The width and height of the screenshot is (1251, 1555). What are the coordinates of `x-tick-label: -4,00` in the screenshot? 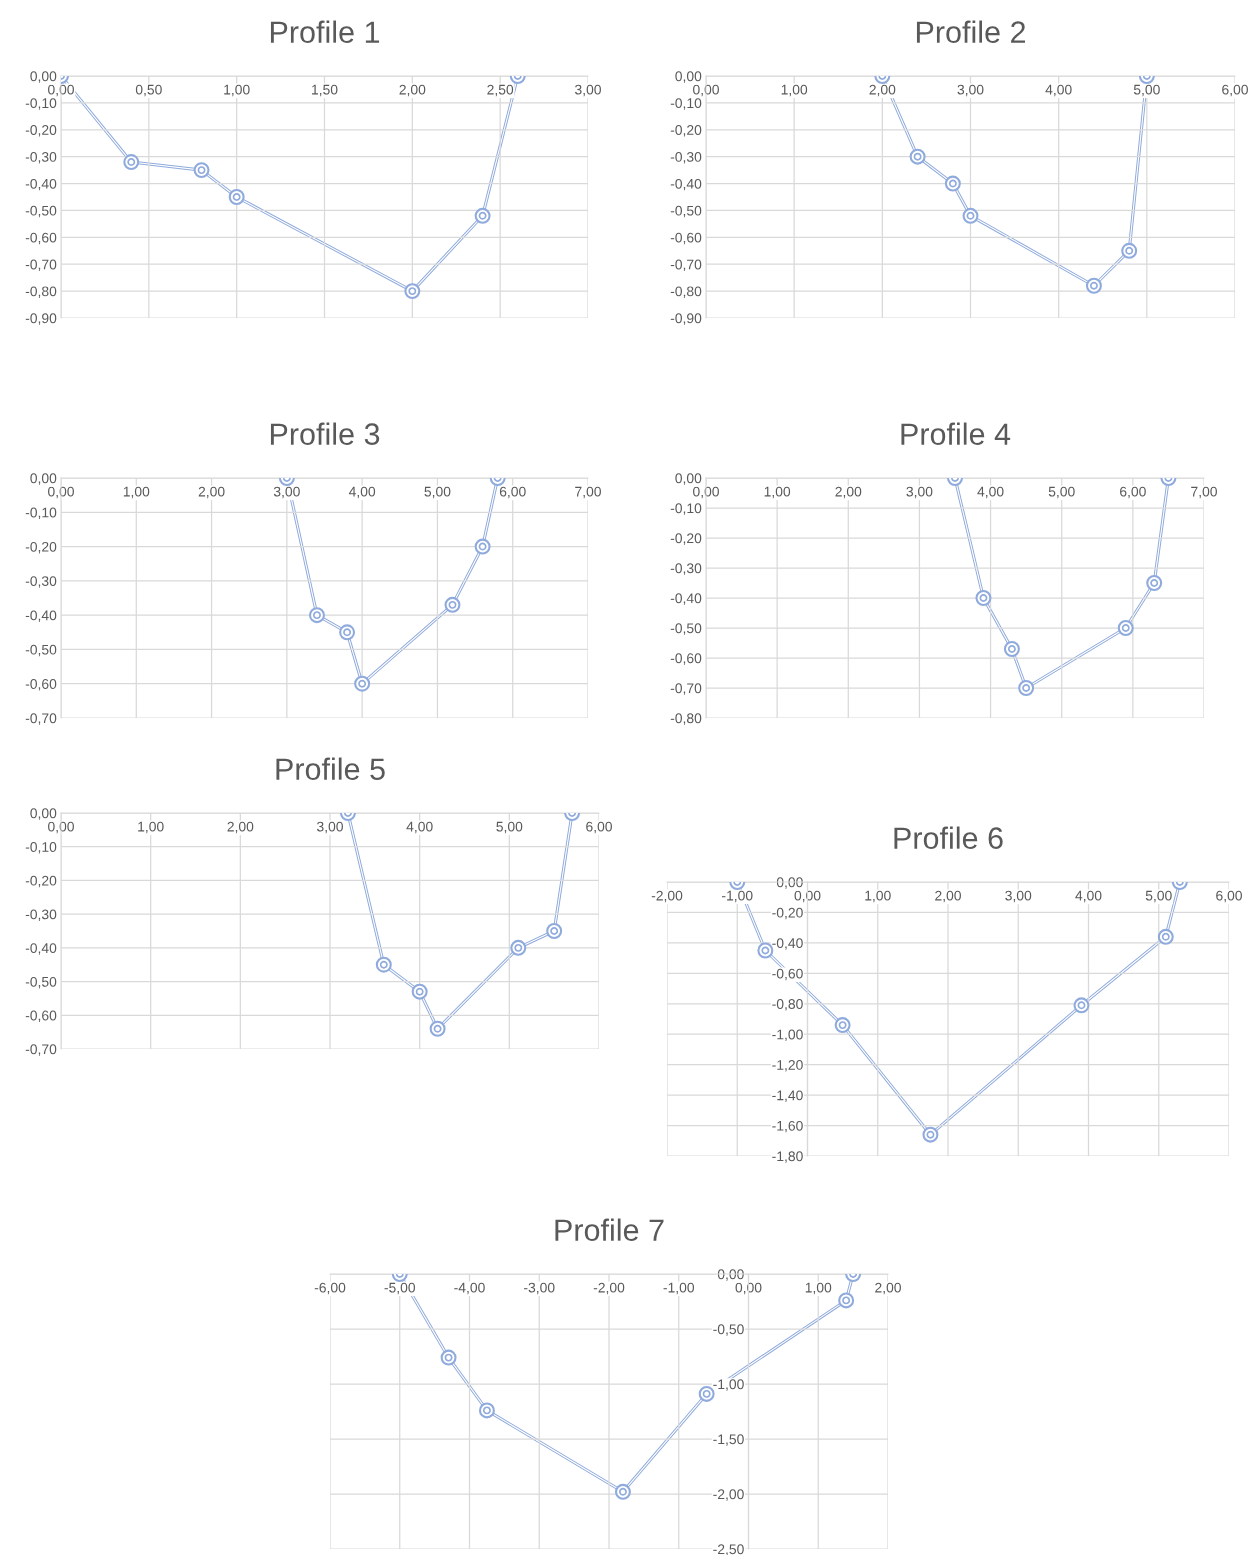 It's located at (469, 1288).